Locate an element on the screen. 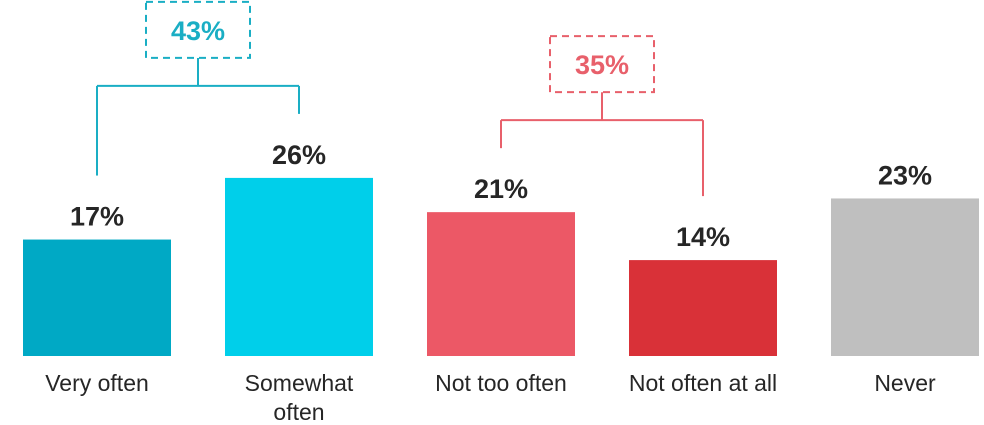  value-label-0: 17% is located at coordinates (97, 217).